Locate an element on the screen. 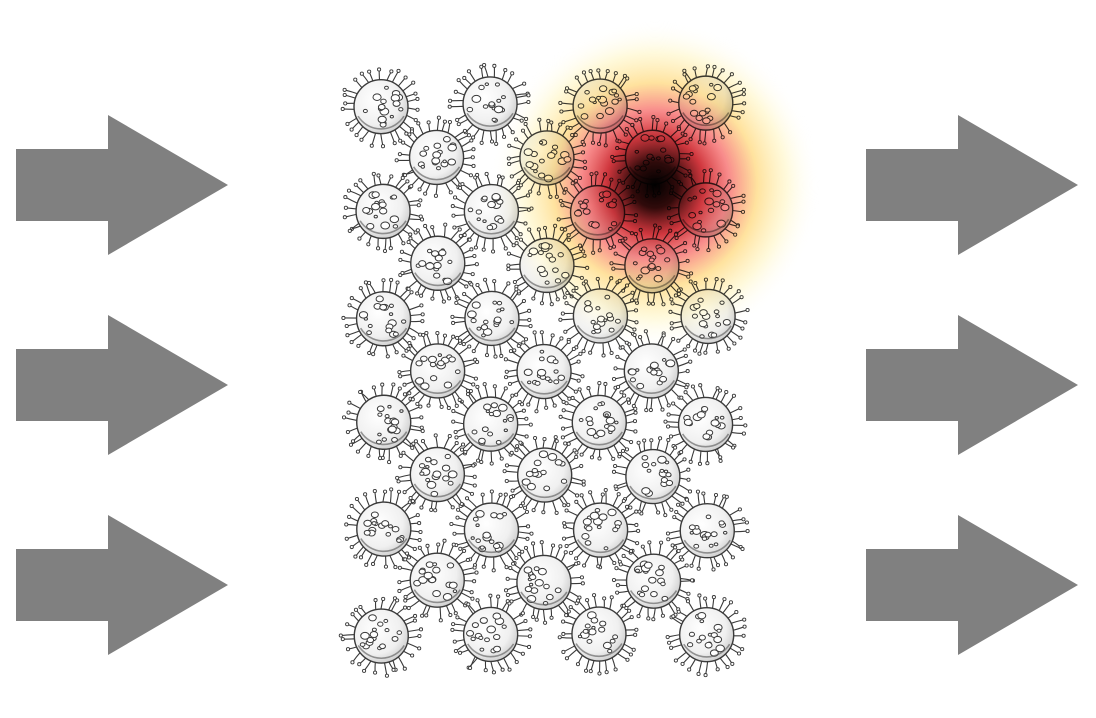 The width and height of the screenshot is (1096, 718). heatmap-layer is located at coordinates (655, 185).